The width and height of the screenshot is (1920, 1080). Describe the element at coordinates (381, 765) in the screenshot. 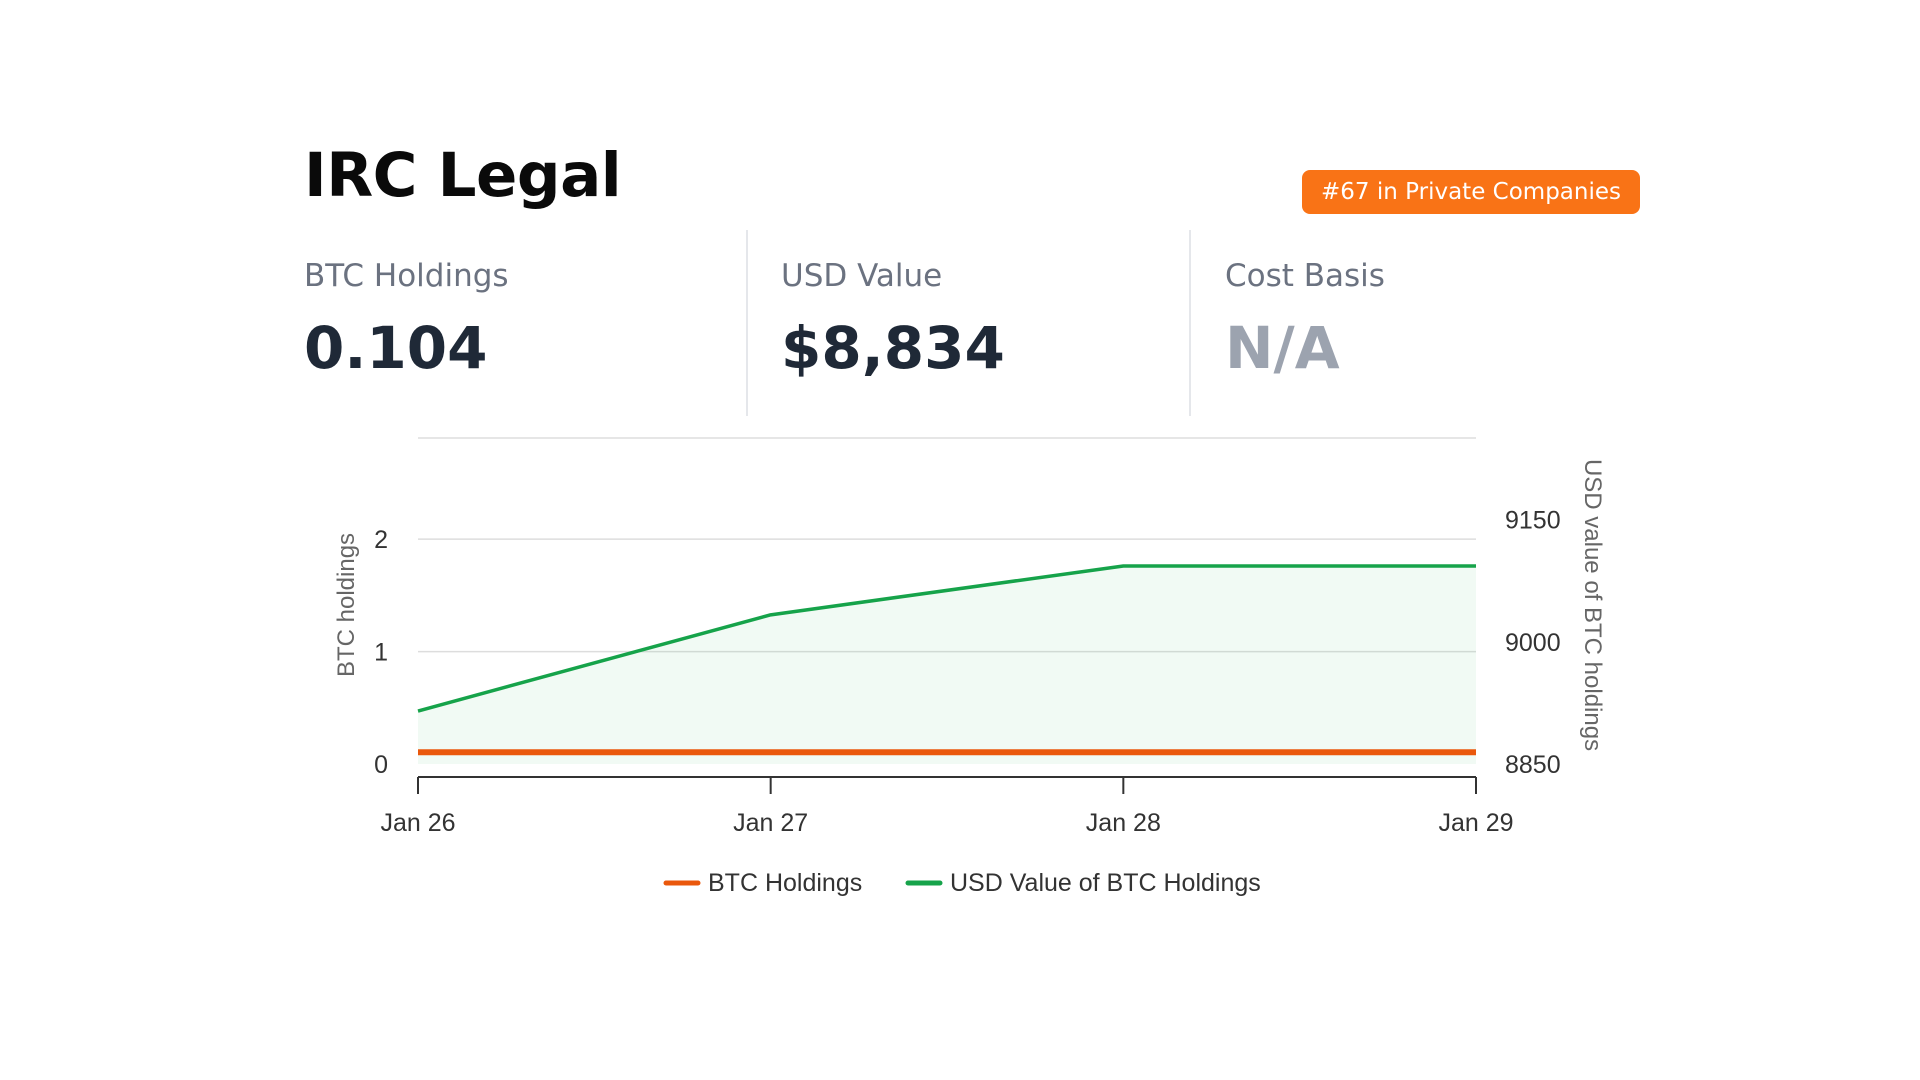

I see `y-tick-label: 0` at that location.